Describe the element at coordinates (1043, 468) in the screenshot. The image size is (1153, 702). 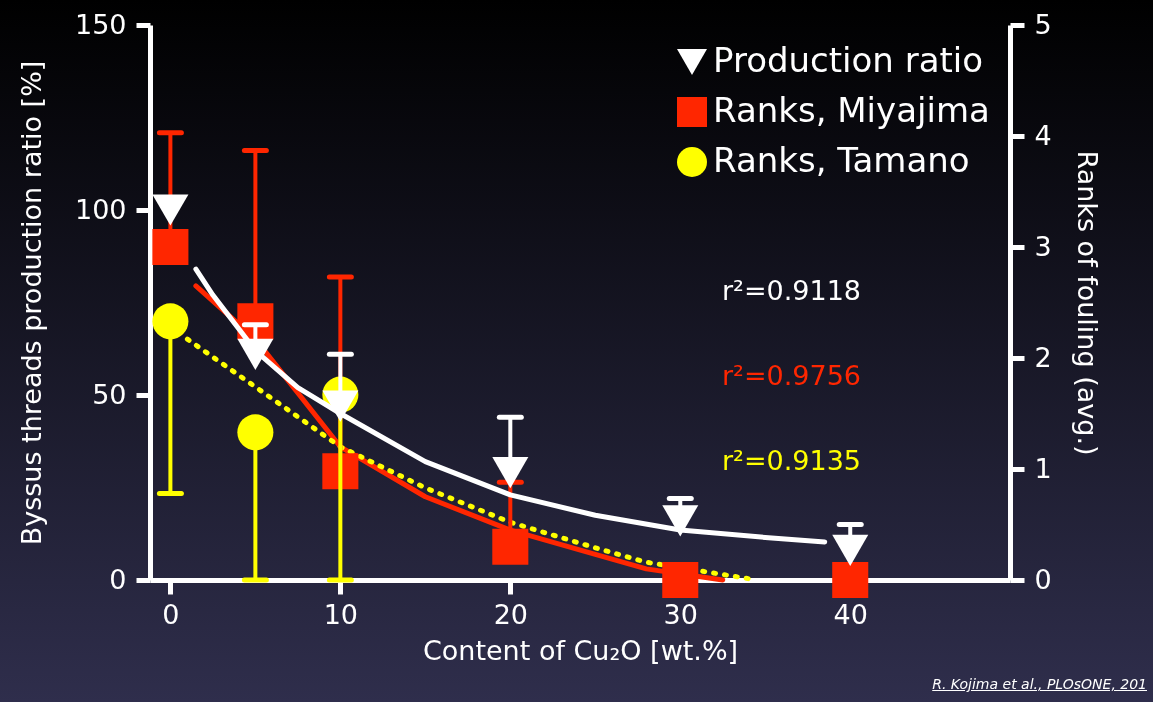
I see `y2-tick-label: 1` at that location.